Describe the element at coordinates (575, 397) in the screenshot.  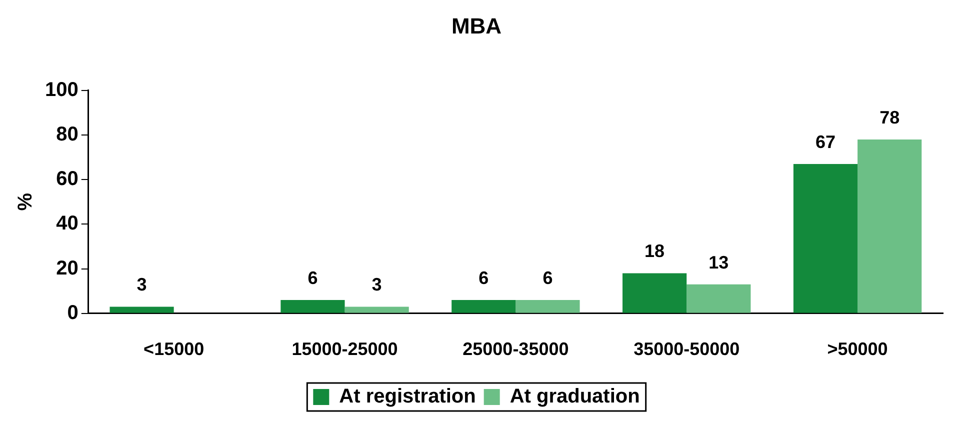
I see `legend-label: At graduation` at that location.